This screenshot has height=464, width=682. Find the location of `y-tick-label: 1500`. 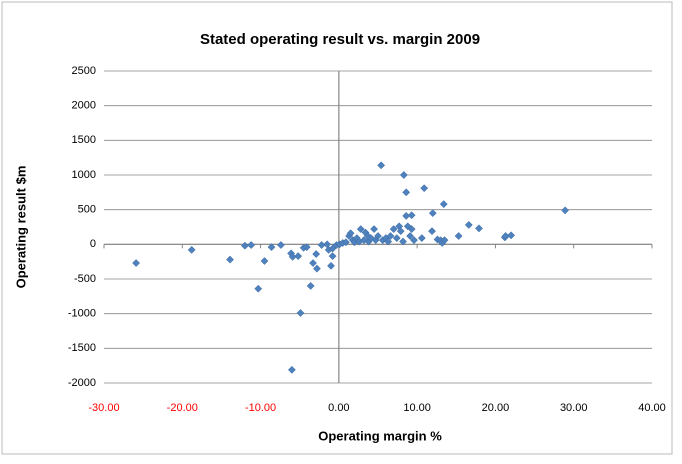

y-tick-label: 1500 is located at coordinates (84, 140).